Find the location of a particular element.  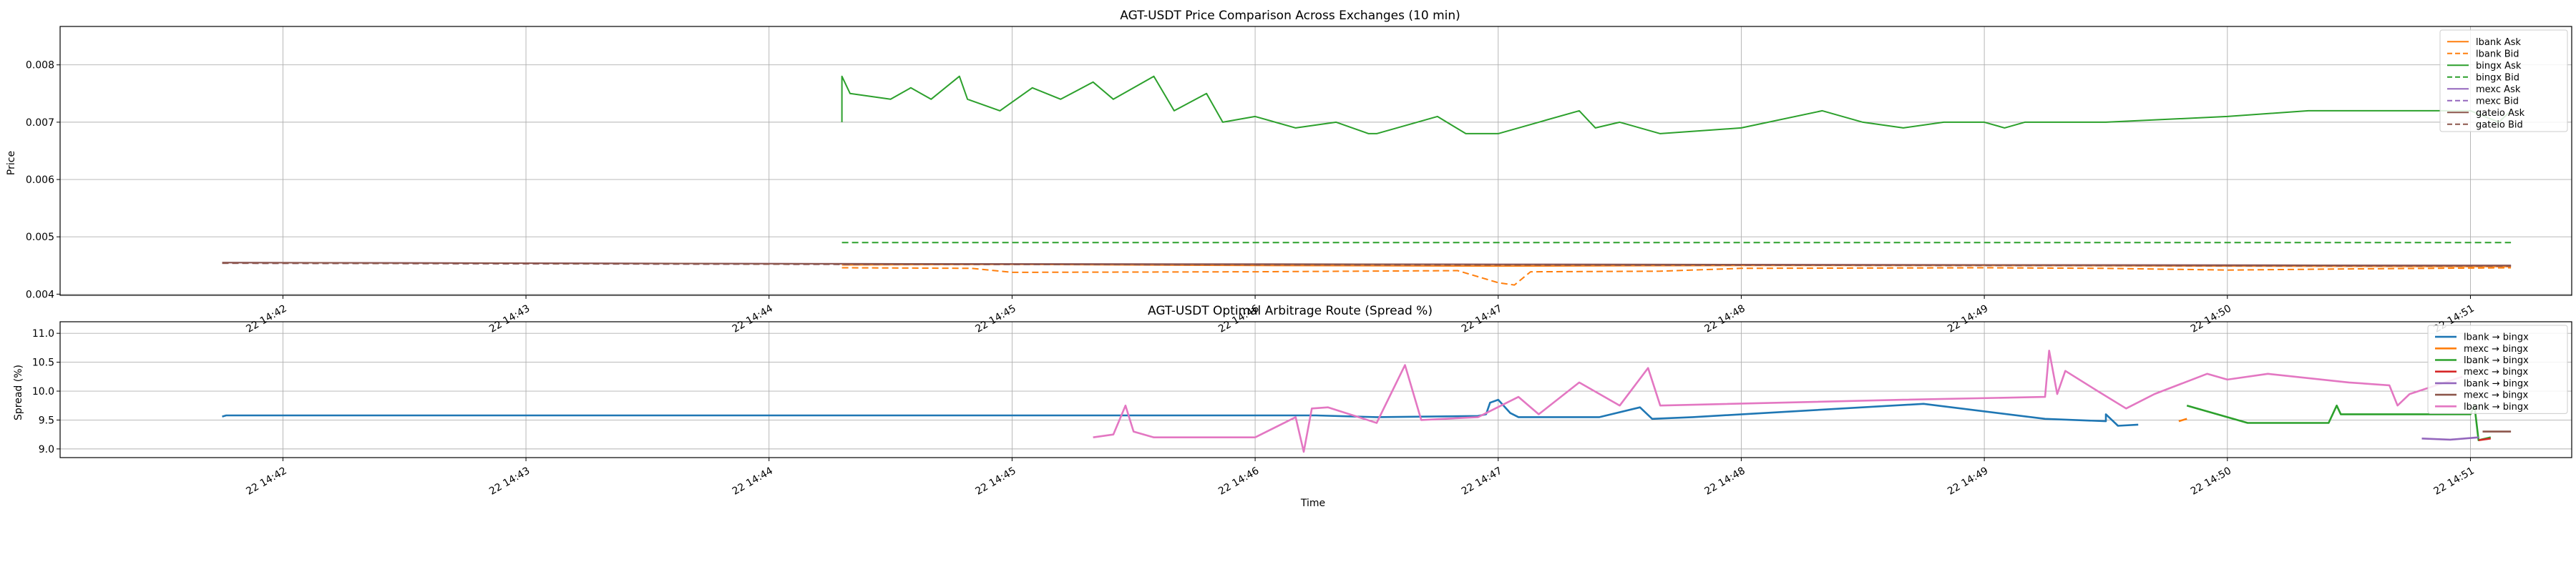

legend-label: lbank Bid is located at coordinates (2497, 54).